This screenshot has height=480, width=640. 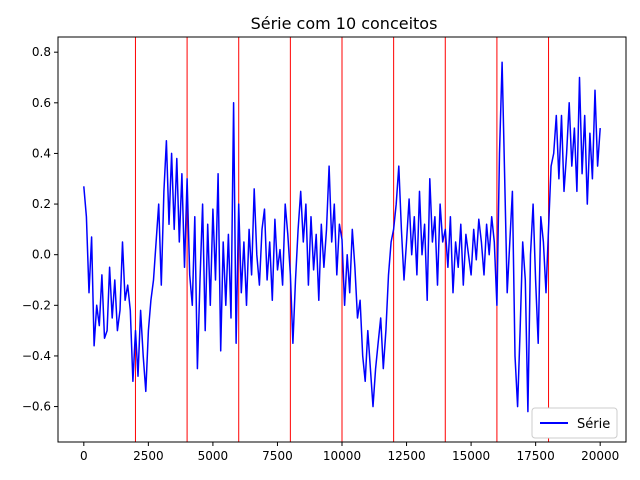 What do you see at coordinates (344, 23) in the screenshot?
I see `chart-title: Série com 10 conceitos` at bounding box center [344, 23].